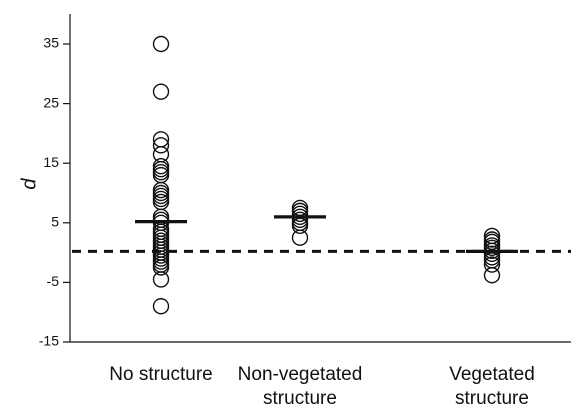 This screenshot has height=407, width=573. I want to click on y-tick-label: -15, so click(49, 341).